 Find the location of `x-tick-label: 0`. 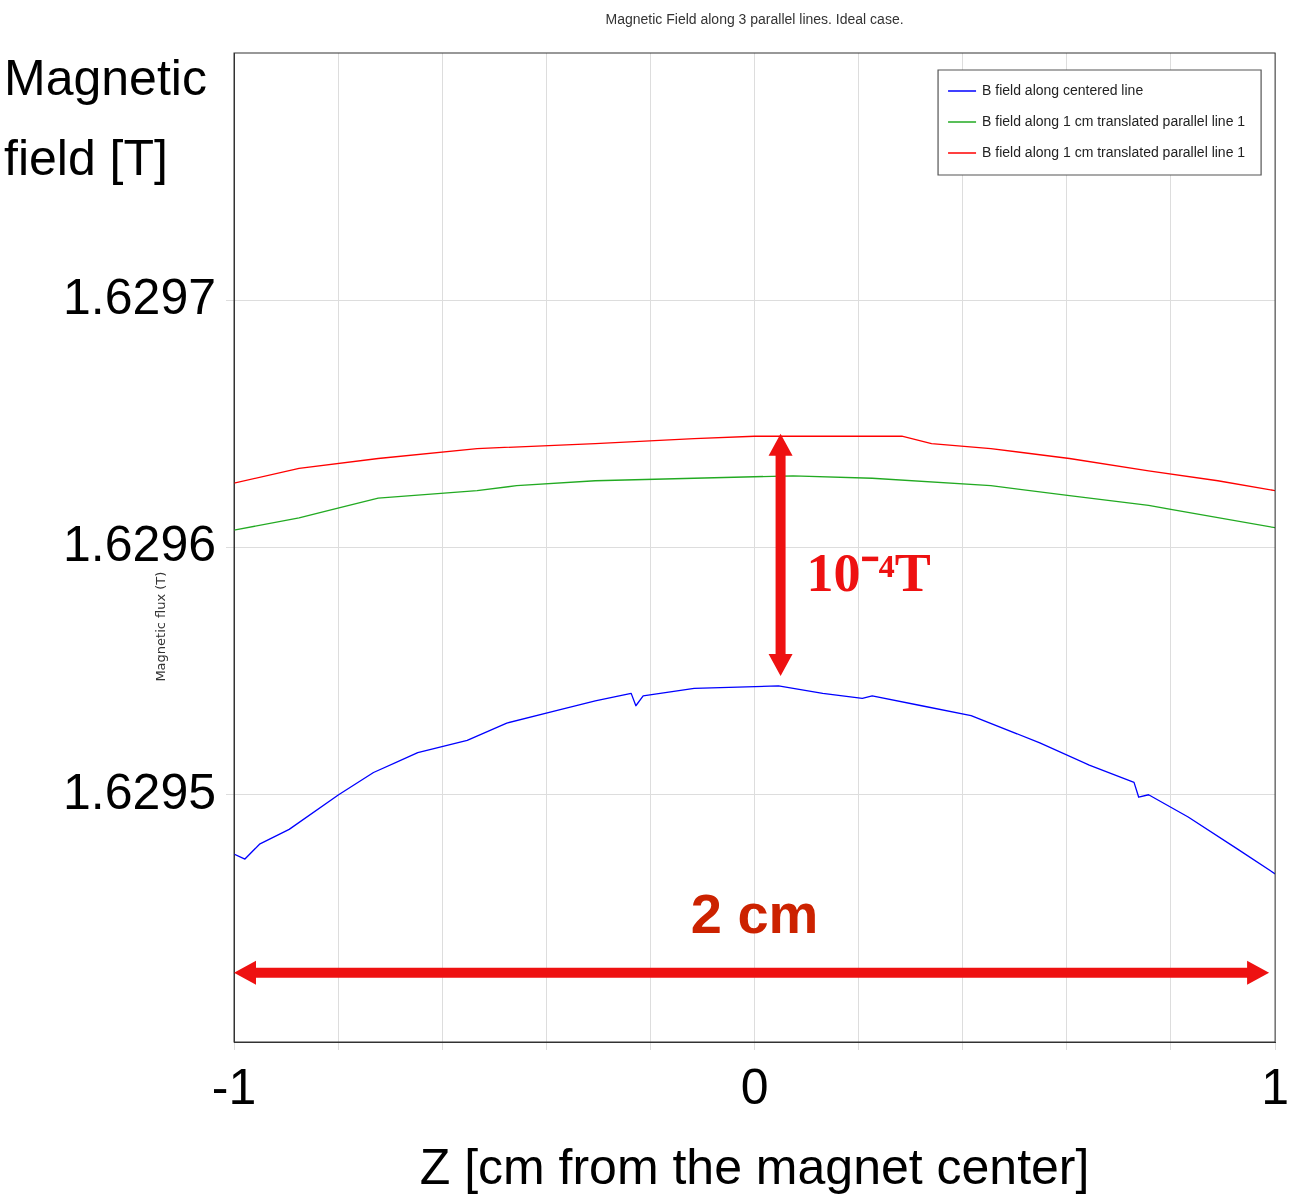

x-tick-label: 0 is located at coordinates (754, 1086).